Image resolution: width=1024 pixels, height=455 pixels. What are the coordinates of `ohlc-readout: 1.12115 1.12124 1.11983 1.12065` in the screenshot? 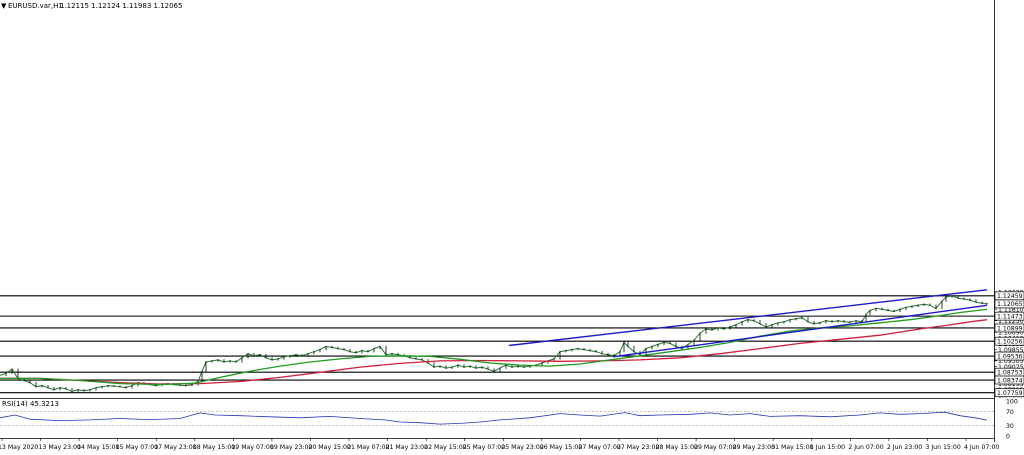 It's located at (121, 6).